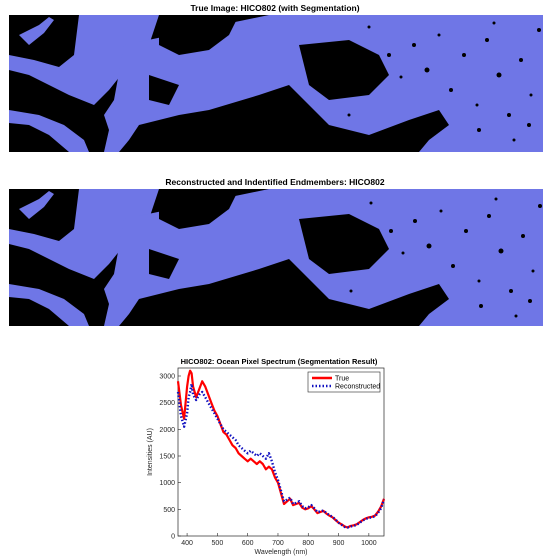 Image resolution: width=550 pixels, height=556 pixels. I want to click on x-tick-label: 400, so click(187, 543).